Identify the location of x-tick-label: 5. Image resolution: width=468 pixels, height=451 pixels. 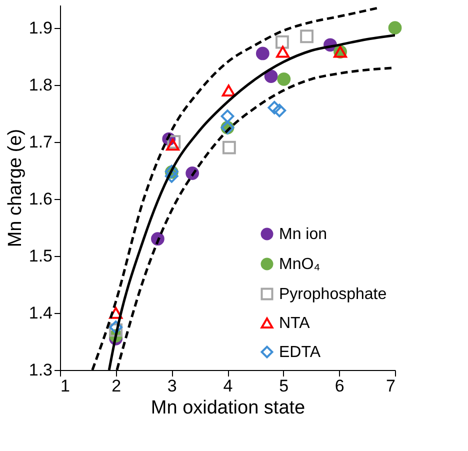
(284, 386).